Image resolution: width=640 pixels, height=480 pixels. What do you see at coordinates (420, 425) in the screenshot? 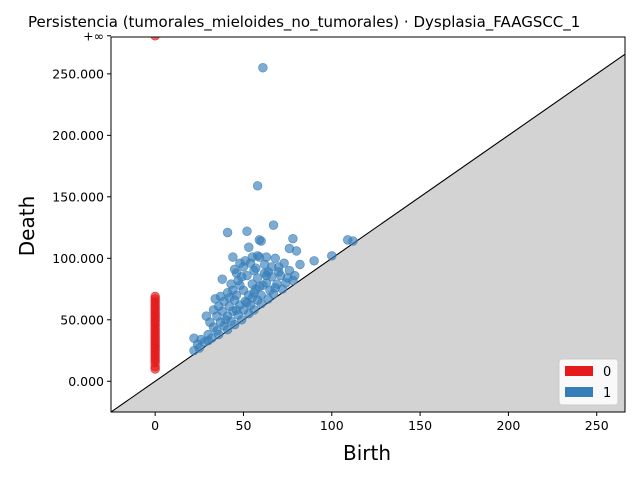
I see `x-tick-label: 150` at bounding box center [420, 425].